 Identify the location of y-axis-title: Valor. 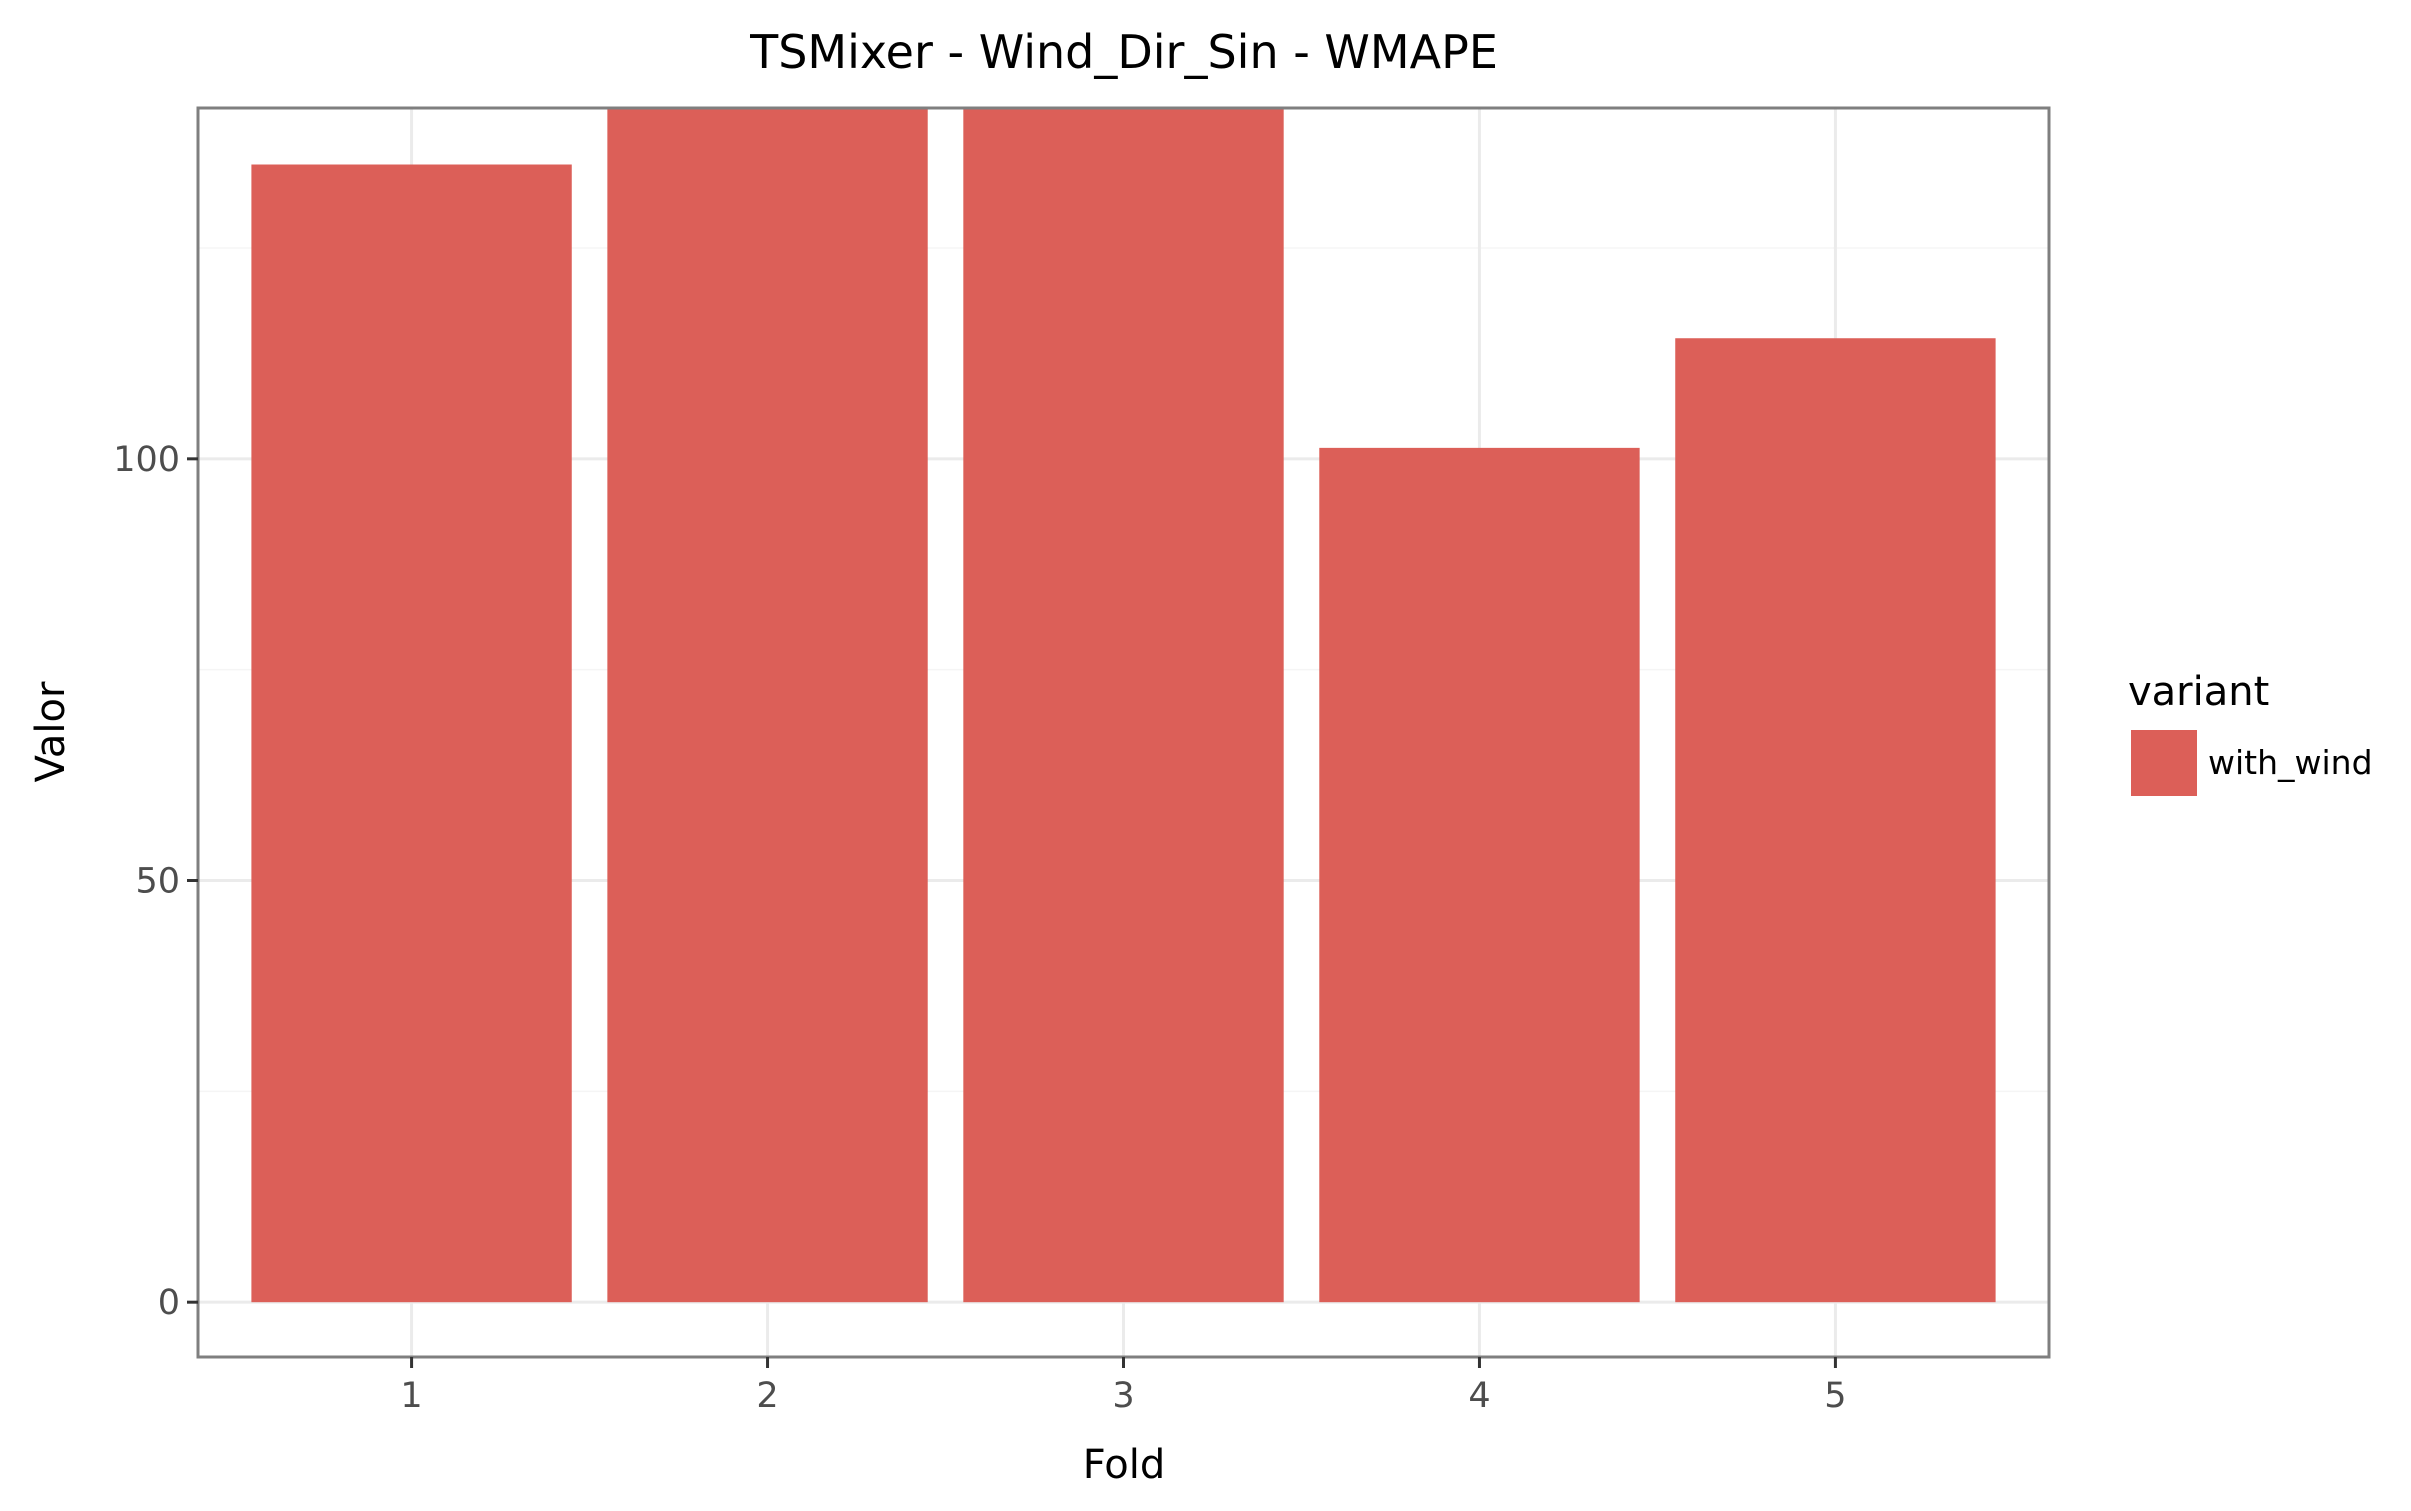
(51, 731).